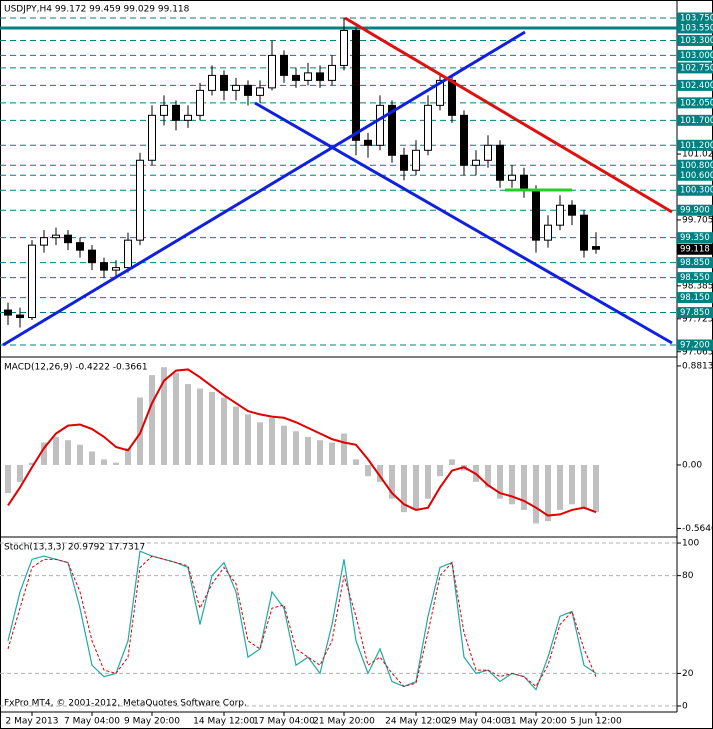 Image resolution: width=713 pixels, height=729 pixels. I want to click on level-label: 98.550, so click(695, 278).